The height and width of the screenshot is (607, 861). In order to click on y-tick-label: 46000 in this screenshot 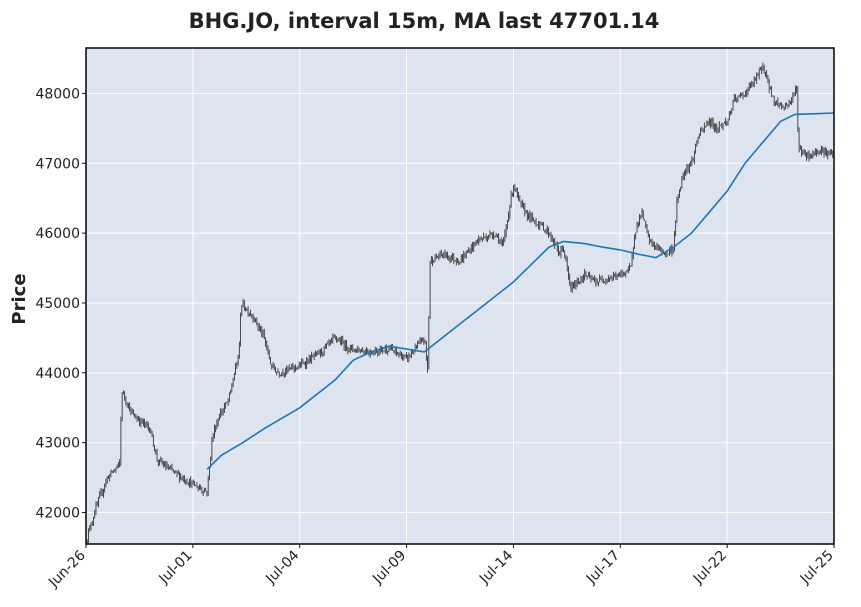, I will do `click(57, 234)`.